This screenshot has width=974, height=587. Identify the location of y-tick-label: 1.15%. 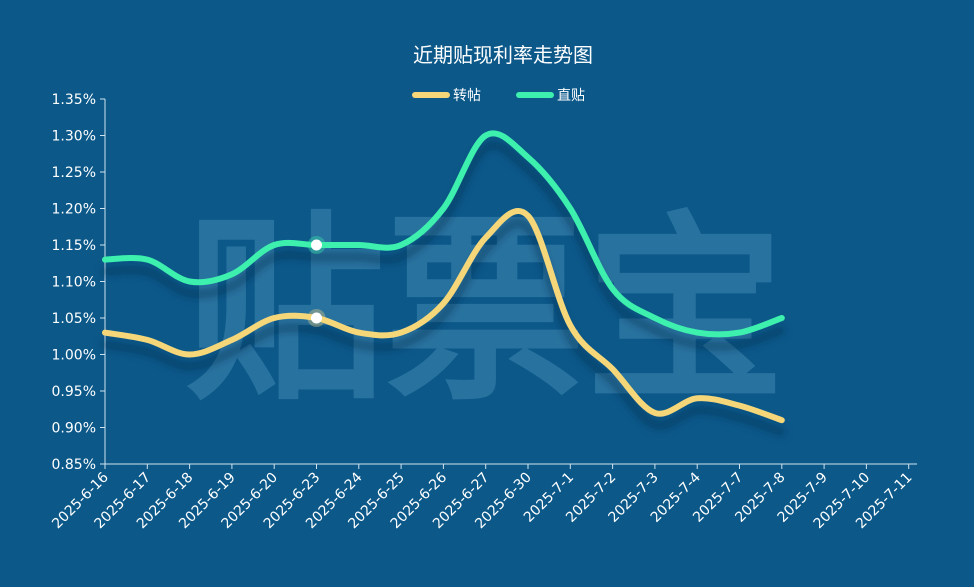
(74, 246).